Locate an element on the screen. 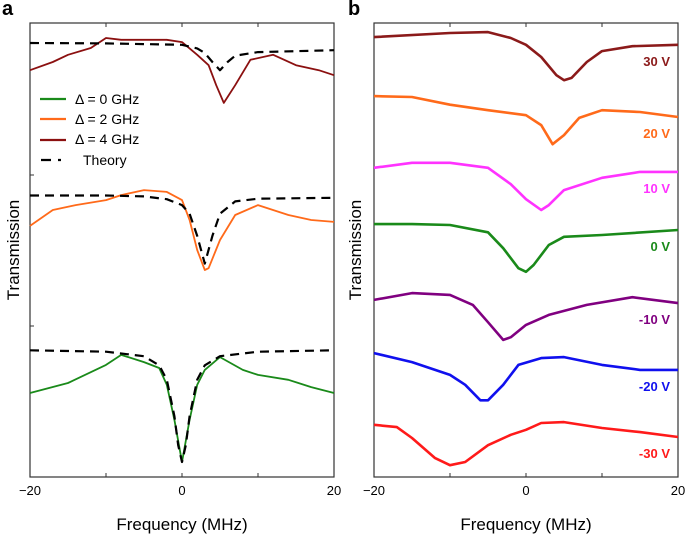 This screenshot has height=541, width=685. panel-a-y-axis-title: Transmission is located at coordinates (13, 250).